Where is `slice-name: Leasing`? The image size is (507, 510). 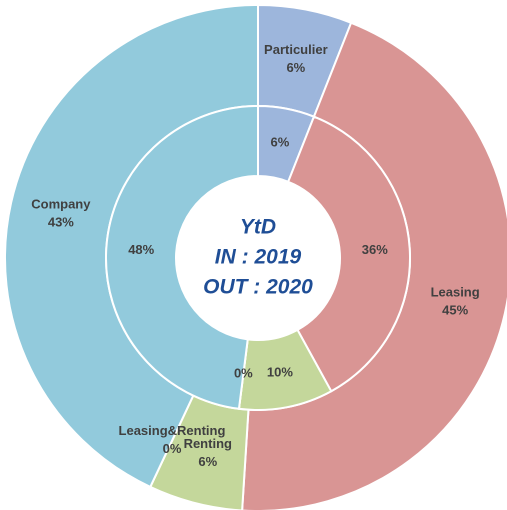
slice-name: Leasing is located at coordinates (455, 292).